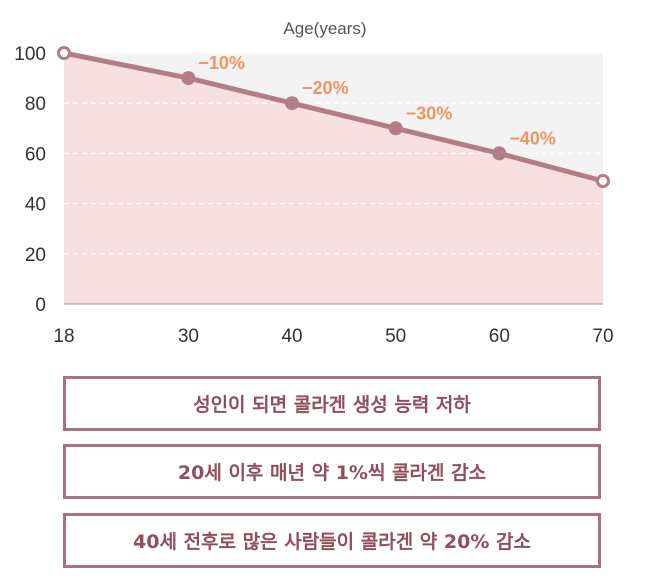  I want to click on note-text-1: 성인이 되면 콜라겐 생성 능력 저하, so click(332, 405).